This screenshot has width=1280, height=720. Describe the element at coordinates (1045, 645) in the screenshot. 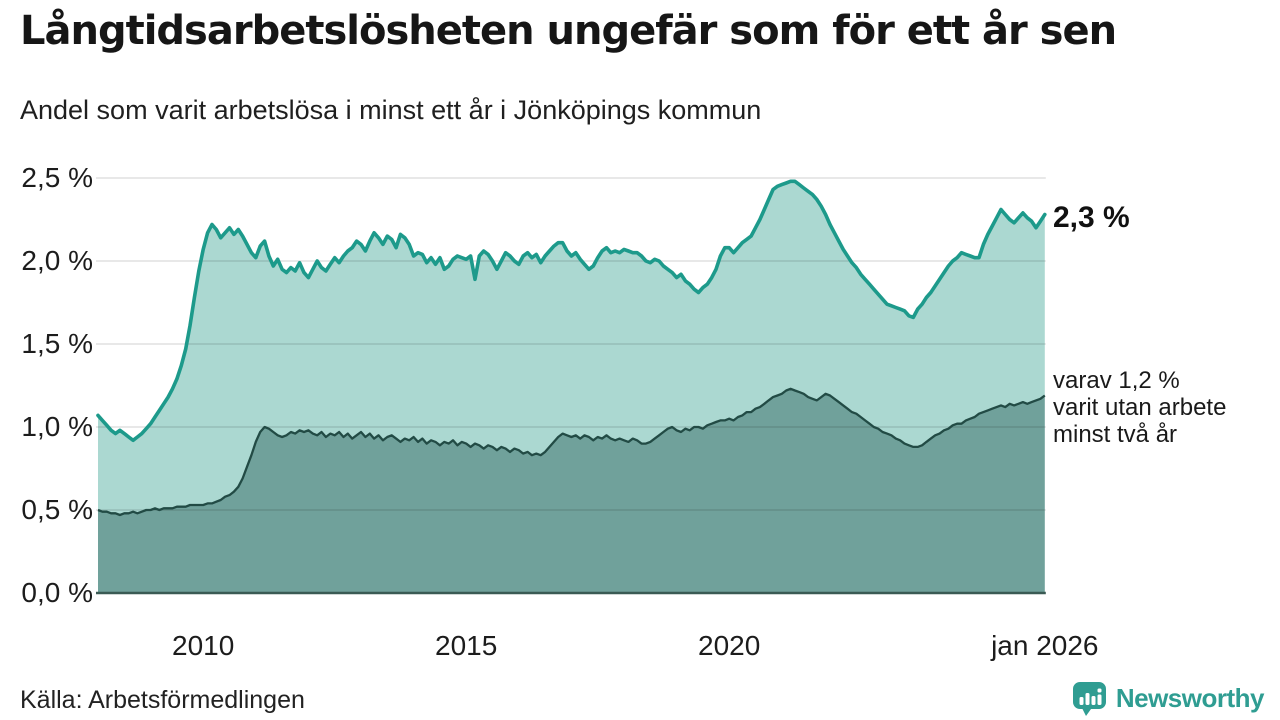

I see `x-tick-label: jan 2026` at that location.